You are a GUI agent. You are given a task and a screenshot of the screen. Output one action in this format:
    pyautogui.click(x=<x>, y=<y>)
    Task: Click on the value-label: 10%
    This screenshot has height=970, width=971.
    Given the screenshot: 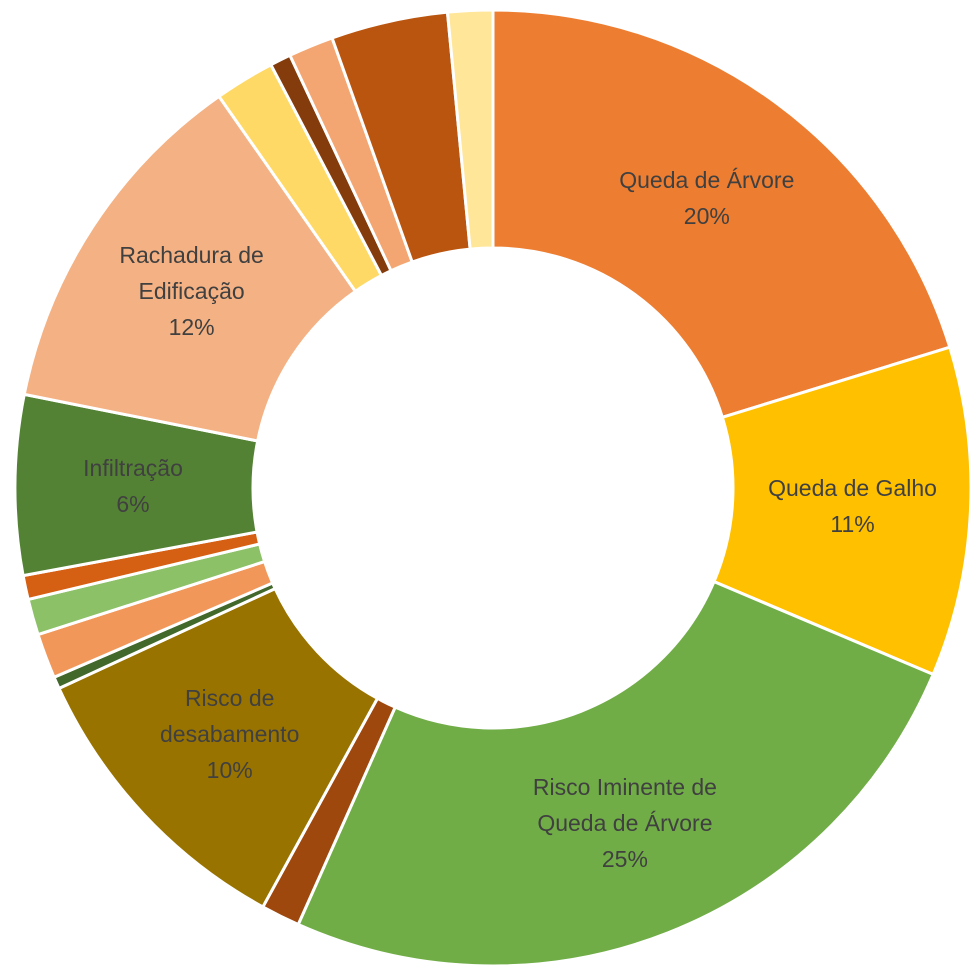 What is the action you would take?
    pyautogui.click(x=229, y=769)
    